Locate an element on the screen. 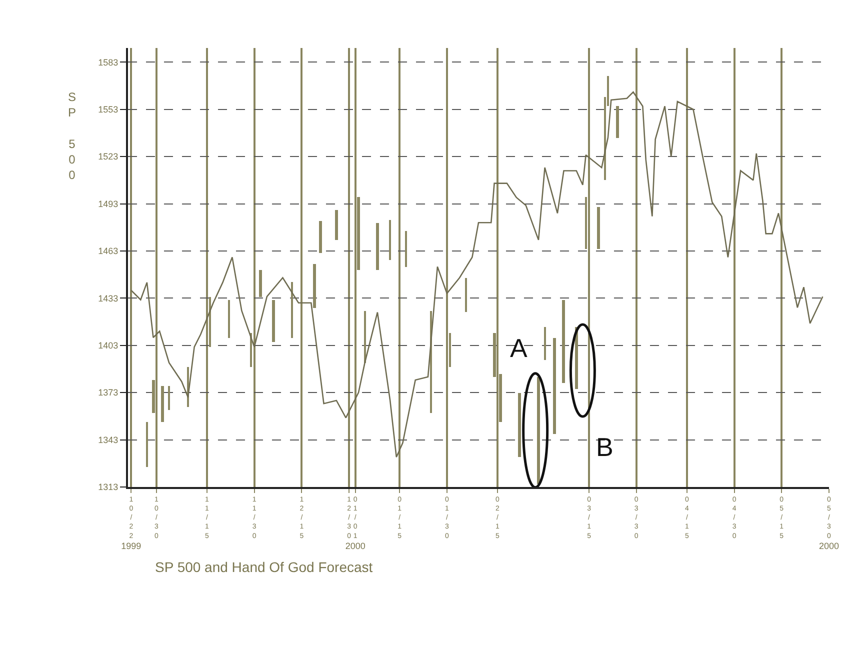 Image resolution: width=861 pixels, height=656 pixels. y-tick-label: 1583 is located at coordinates (108, 62).